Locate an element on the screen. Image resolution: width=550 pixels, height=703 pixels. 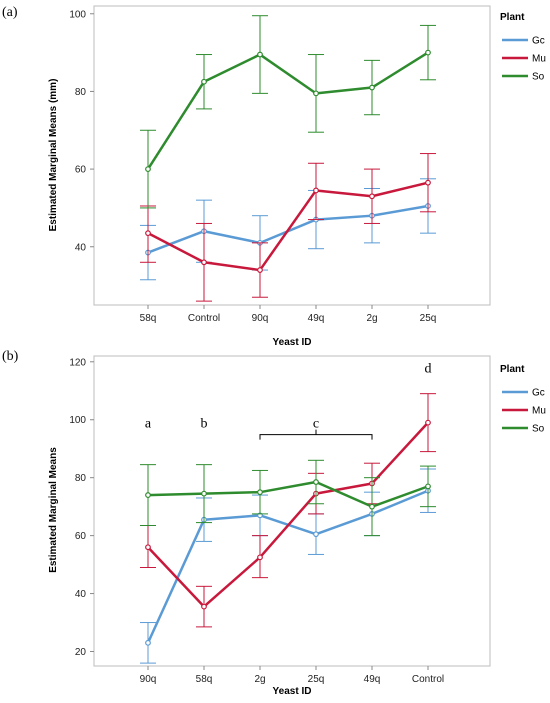
panel-a-legend-label-so: So is located at coordinates (538, 77).